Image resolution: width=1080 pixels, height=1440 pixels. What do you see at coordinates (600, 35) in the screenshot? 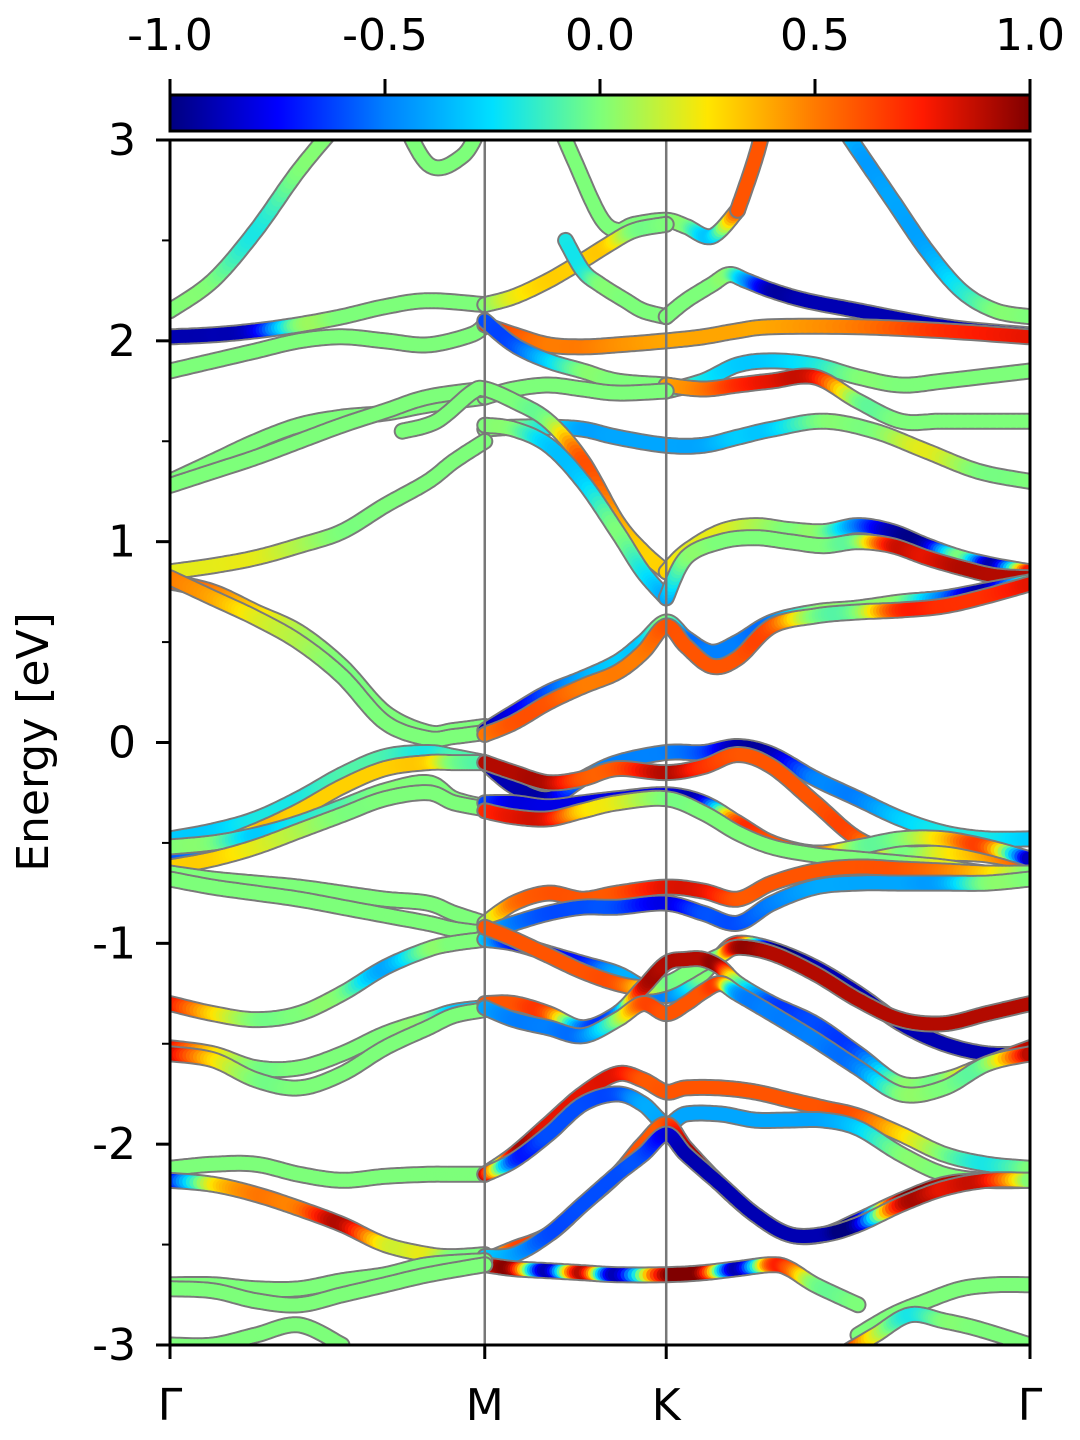
I see `colorbar-tick-label: 0.0` at bounding box center [600, 35].